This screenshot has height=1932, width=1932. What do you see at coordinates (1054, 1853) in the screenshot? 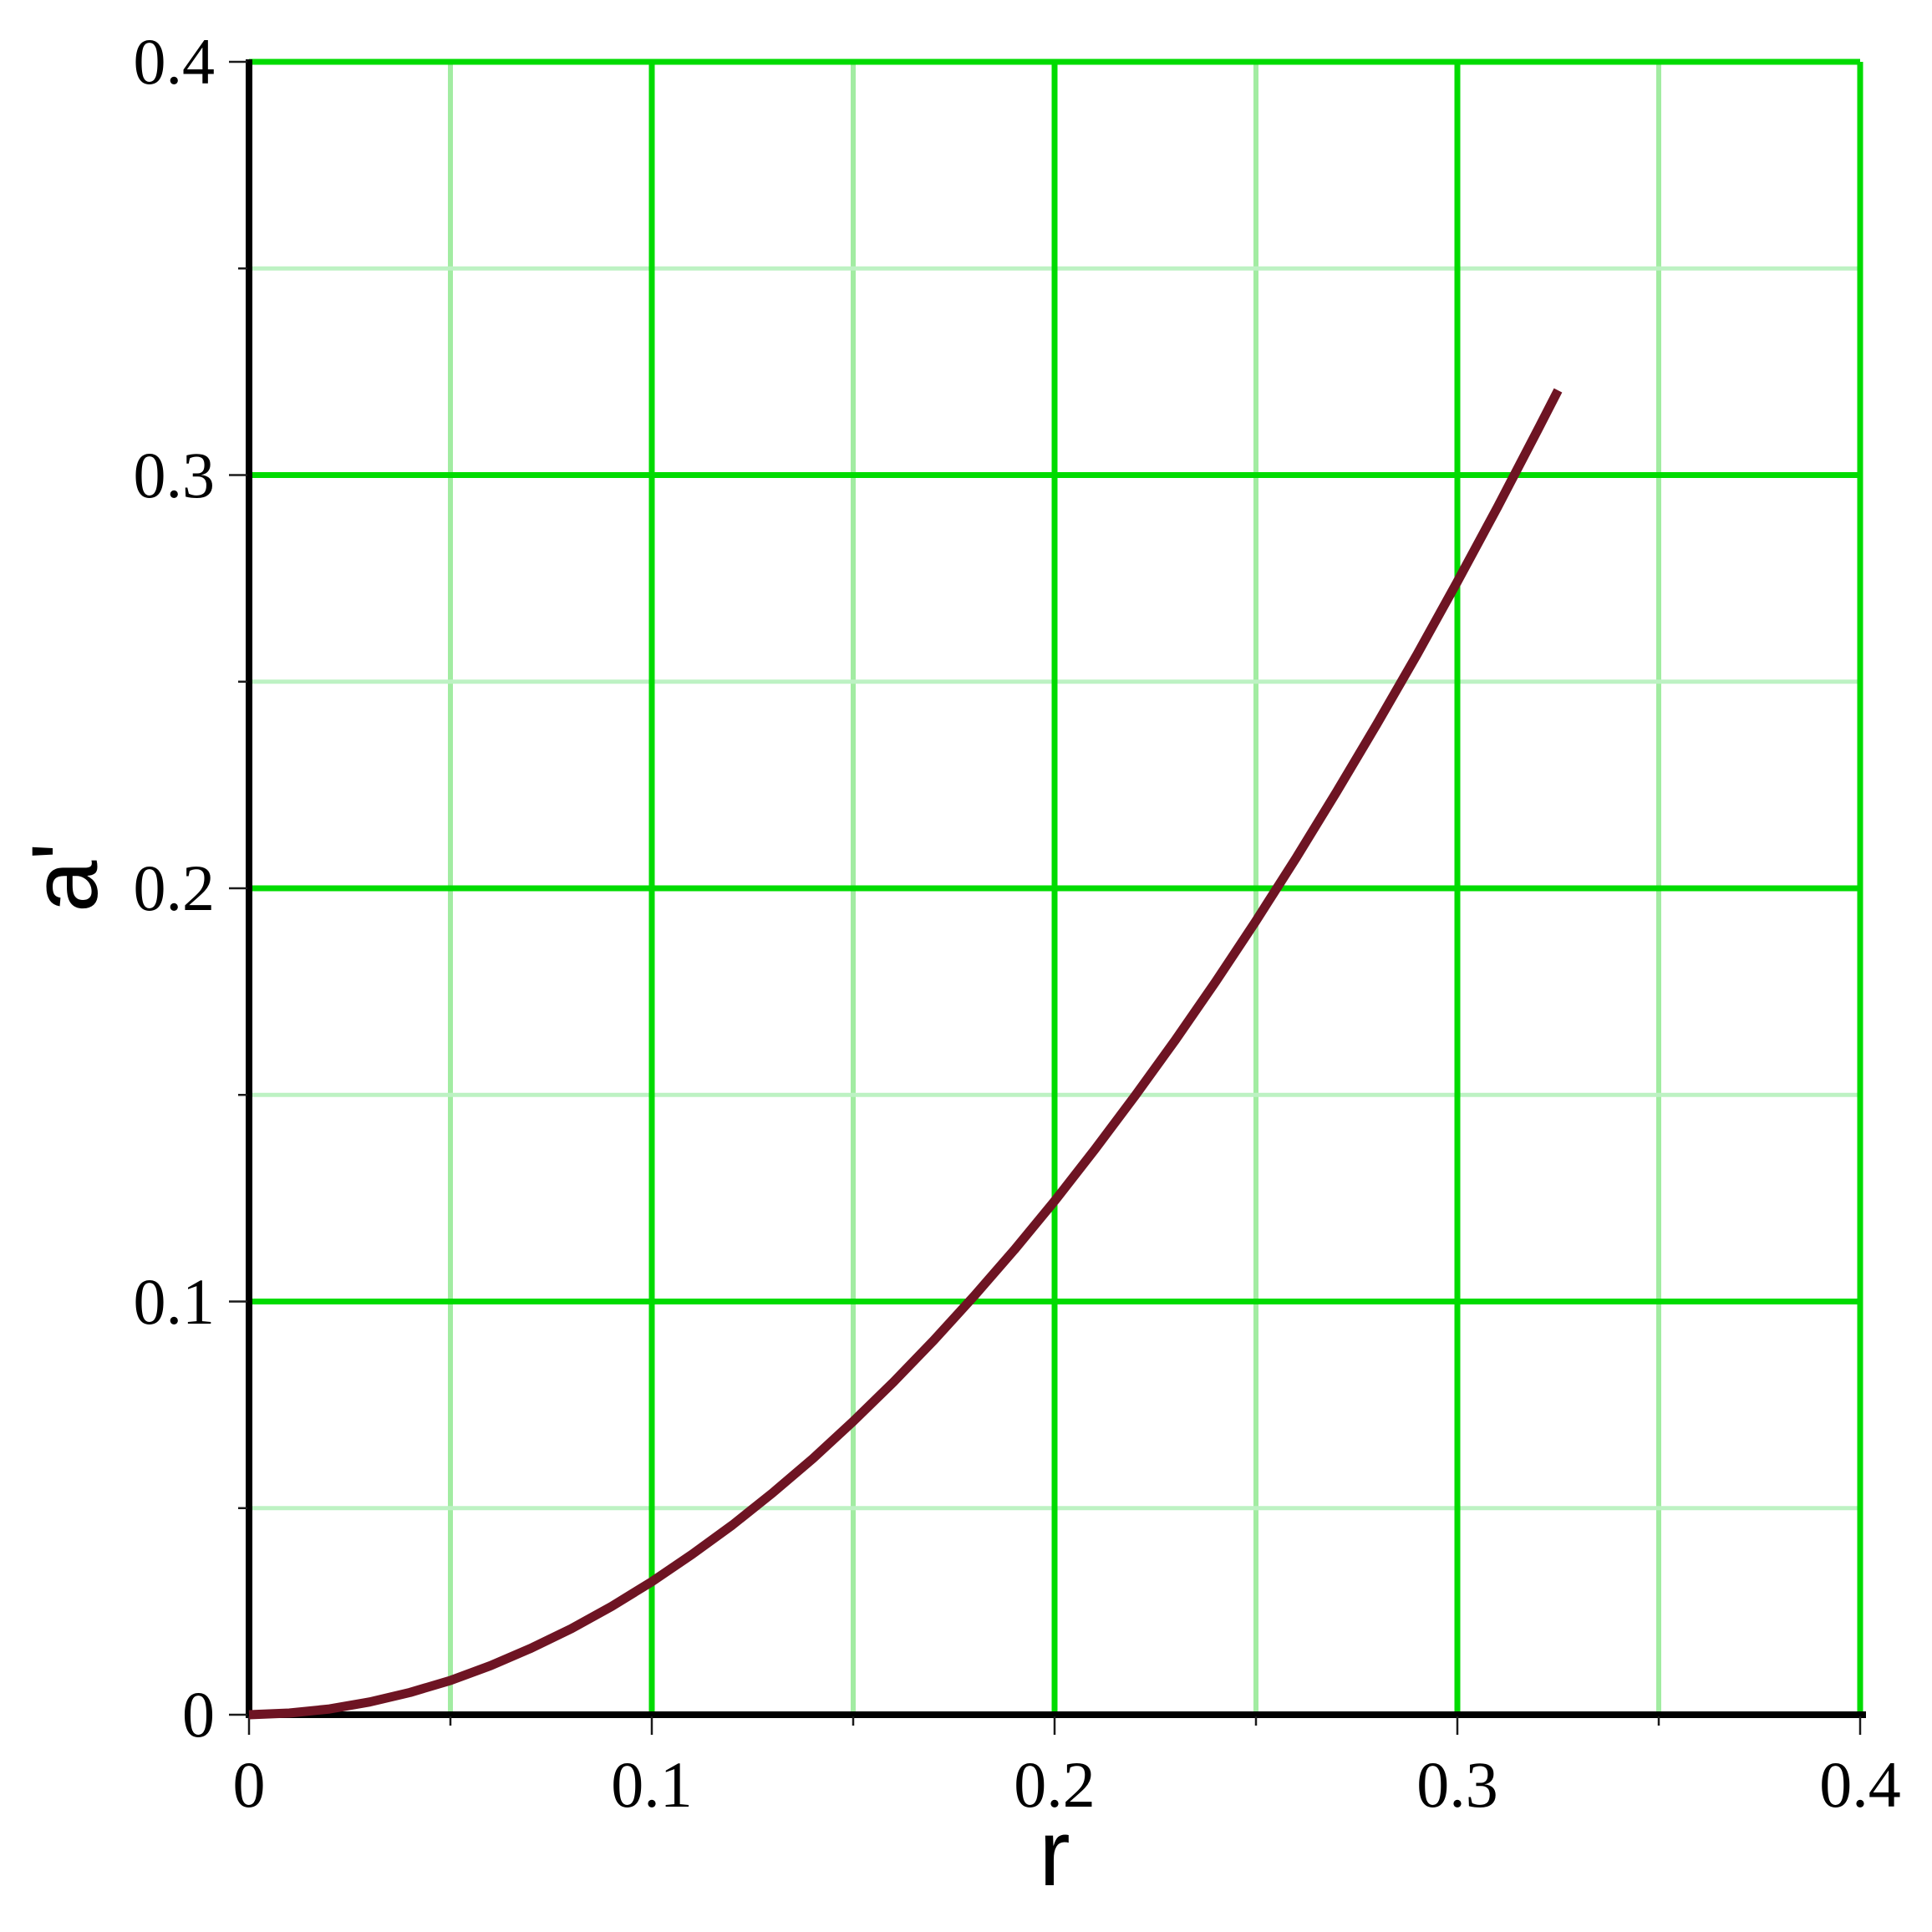
I see `x-axis-label: r` at bounding box center [1054, 1853].